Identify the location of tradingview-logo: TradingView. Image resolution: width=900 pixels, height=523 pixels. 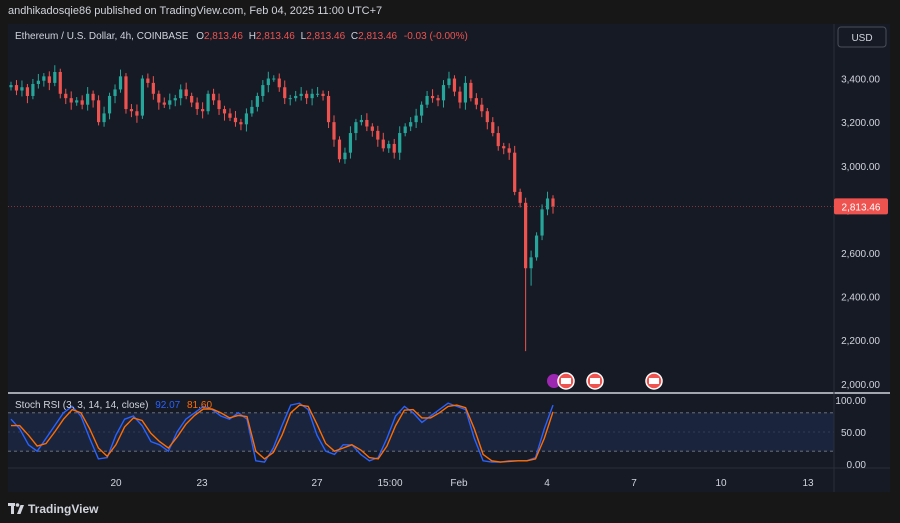
(53, 509).